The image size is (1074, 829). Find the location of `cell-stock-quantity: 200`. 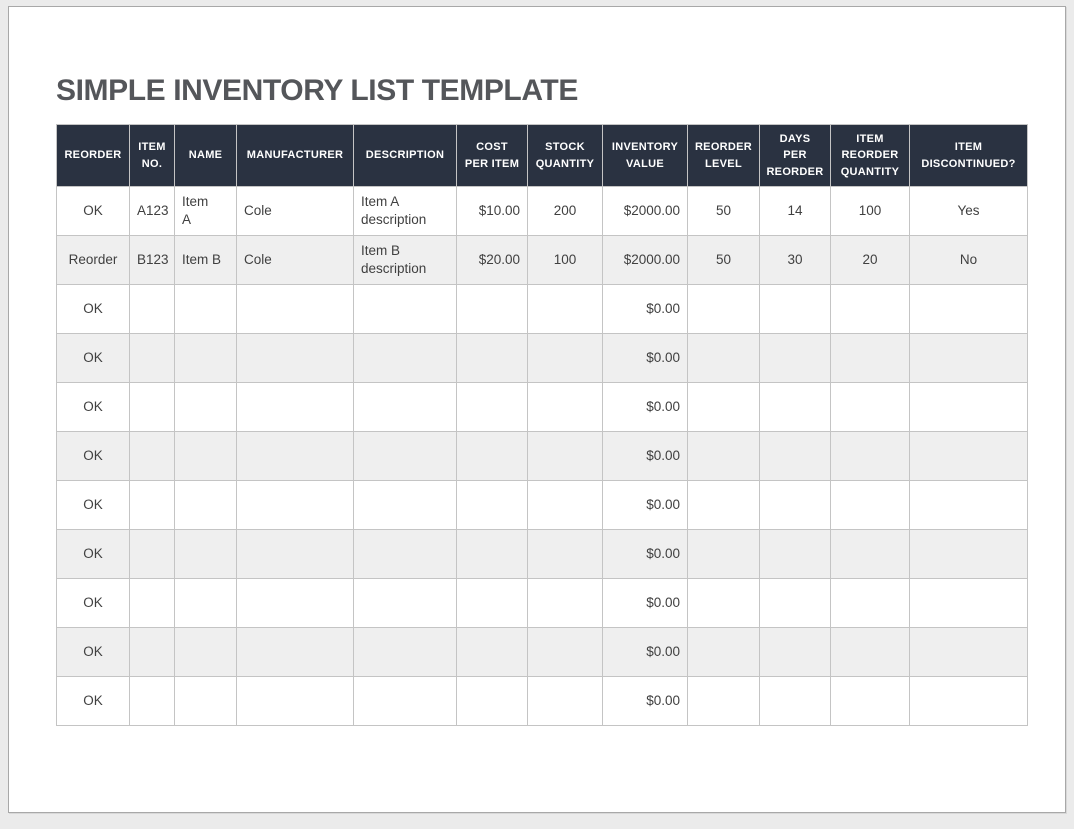

cell-stock-quantity: 200 is located at coordinates (565, 211).